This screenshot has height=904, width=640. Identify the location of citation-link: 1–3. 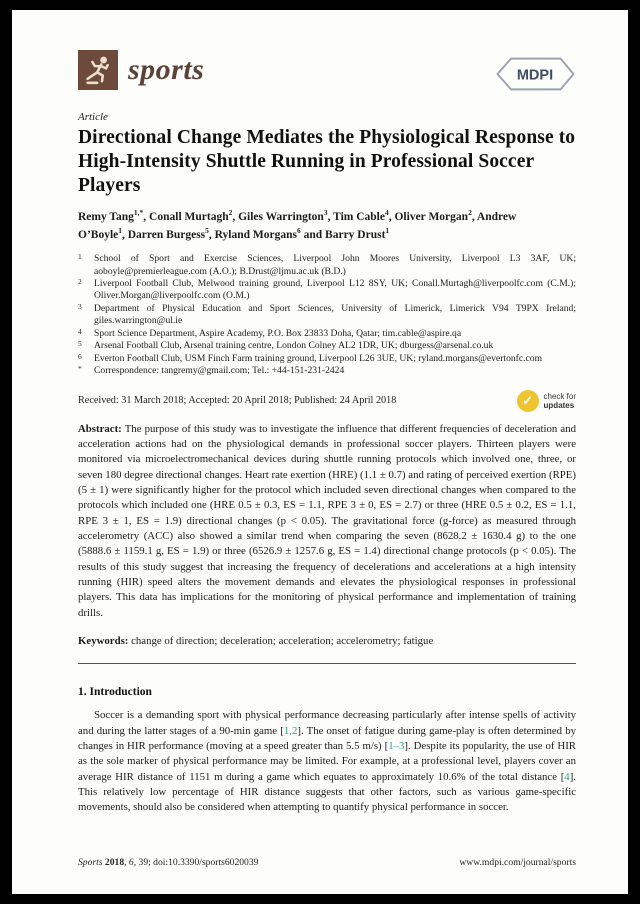
(396, 745).